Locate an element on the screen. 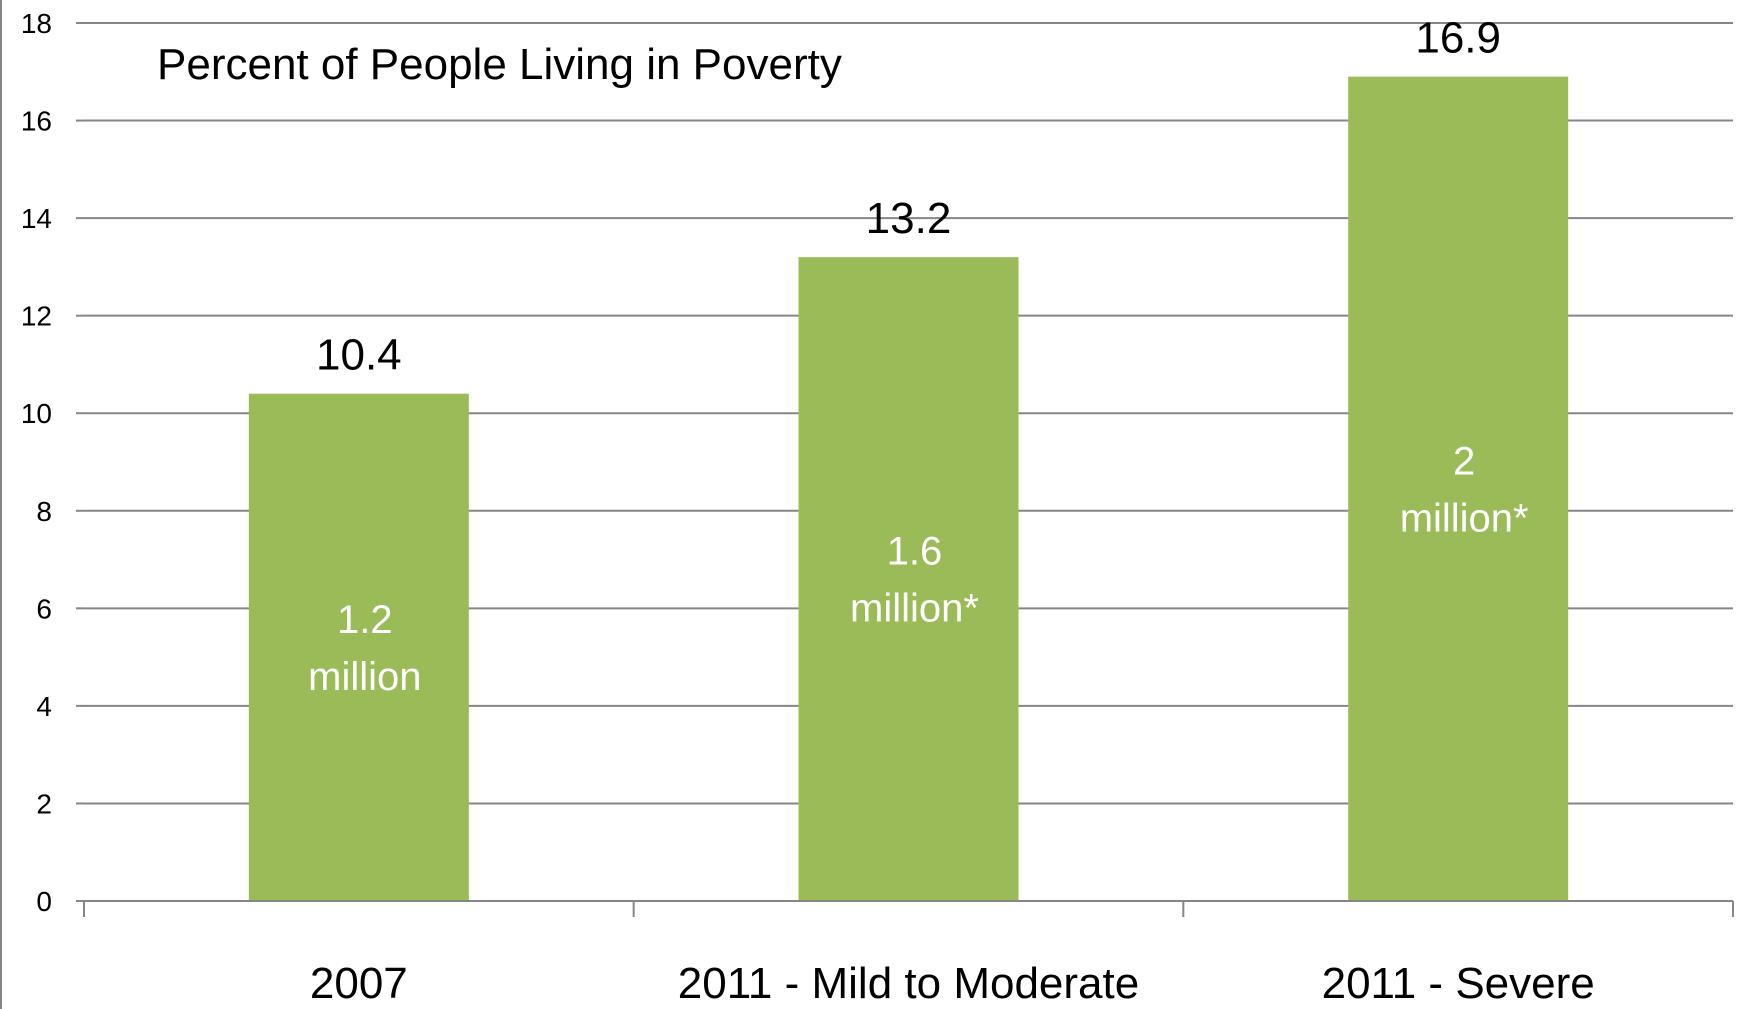 The height and width of the screenshot is (1009, 1739). y-tick-label: 0 is located at coordinates (44, 901).